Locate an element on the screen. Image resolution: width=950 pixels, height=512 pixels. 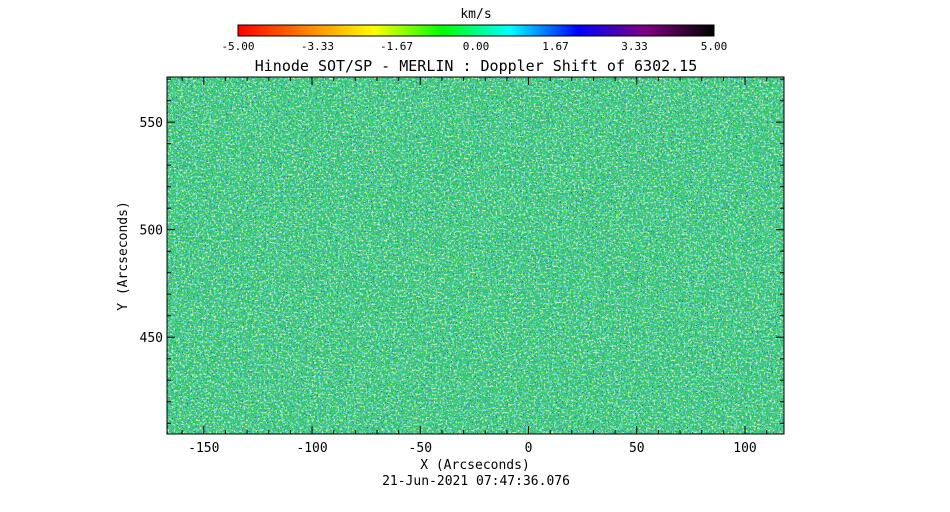
x-tick-label: 100 is located at coordinates (744, 448).